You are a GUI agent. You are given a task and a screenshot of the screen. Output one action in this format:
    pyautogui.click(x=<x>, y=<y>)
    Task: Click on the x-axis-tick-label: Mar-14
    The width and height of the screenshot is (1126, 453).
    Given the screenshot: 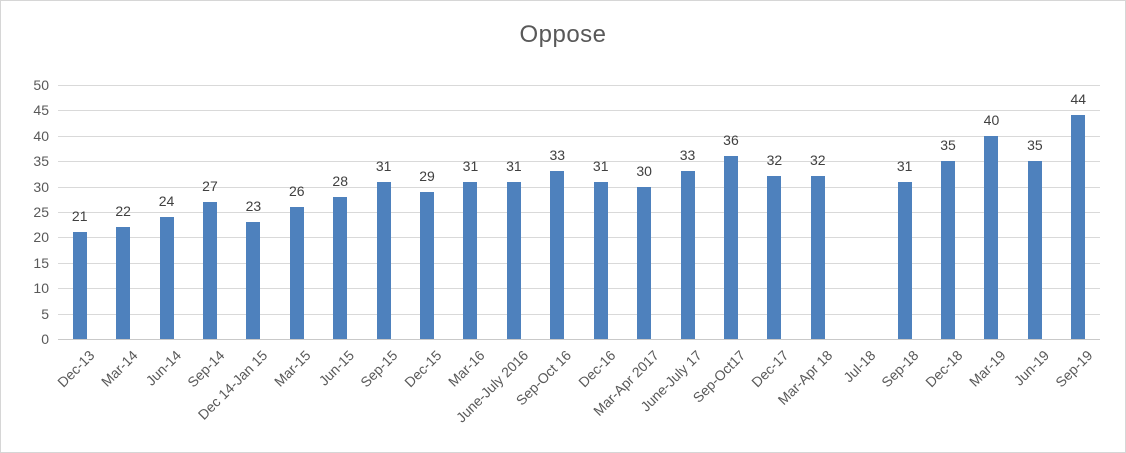 What is the action you would take?
    pyautogui.click(x=119, y=368)
    